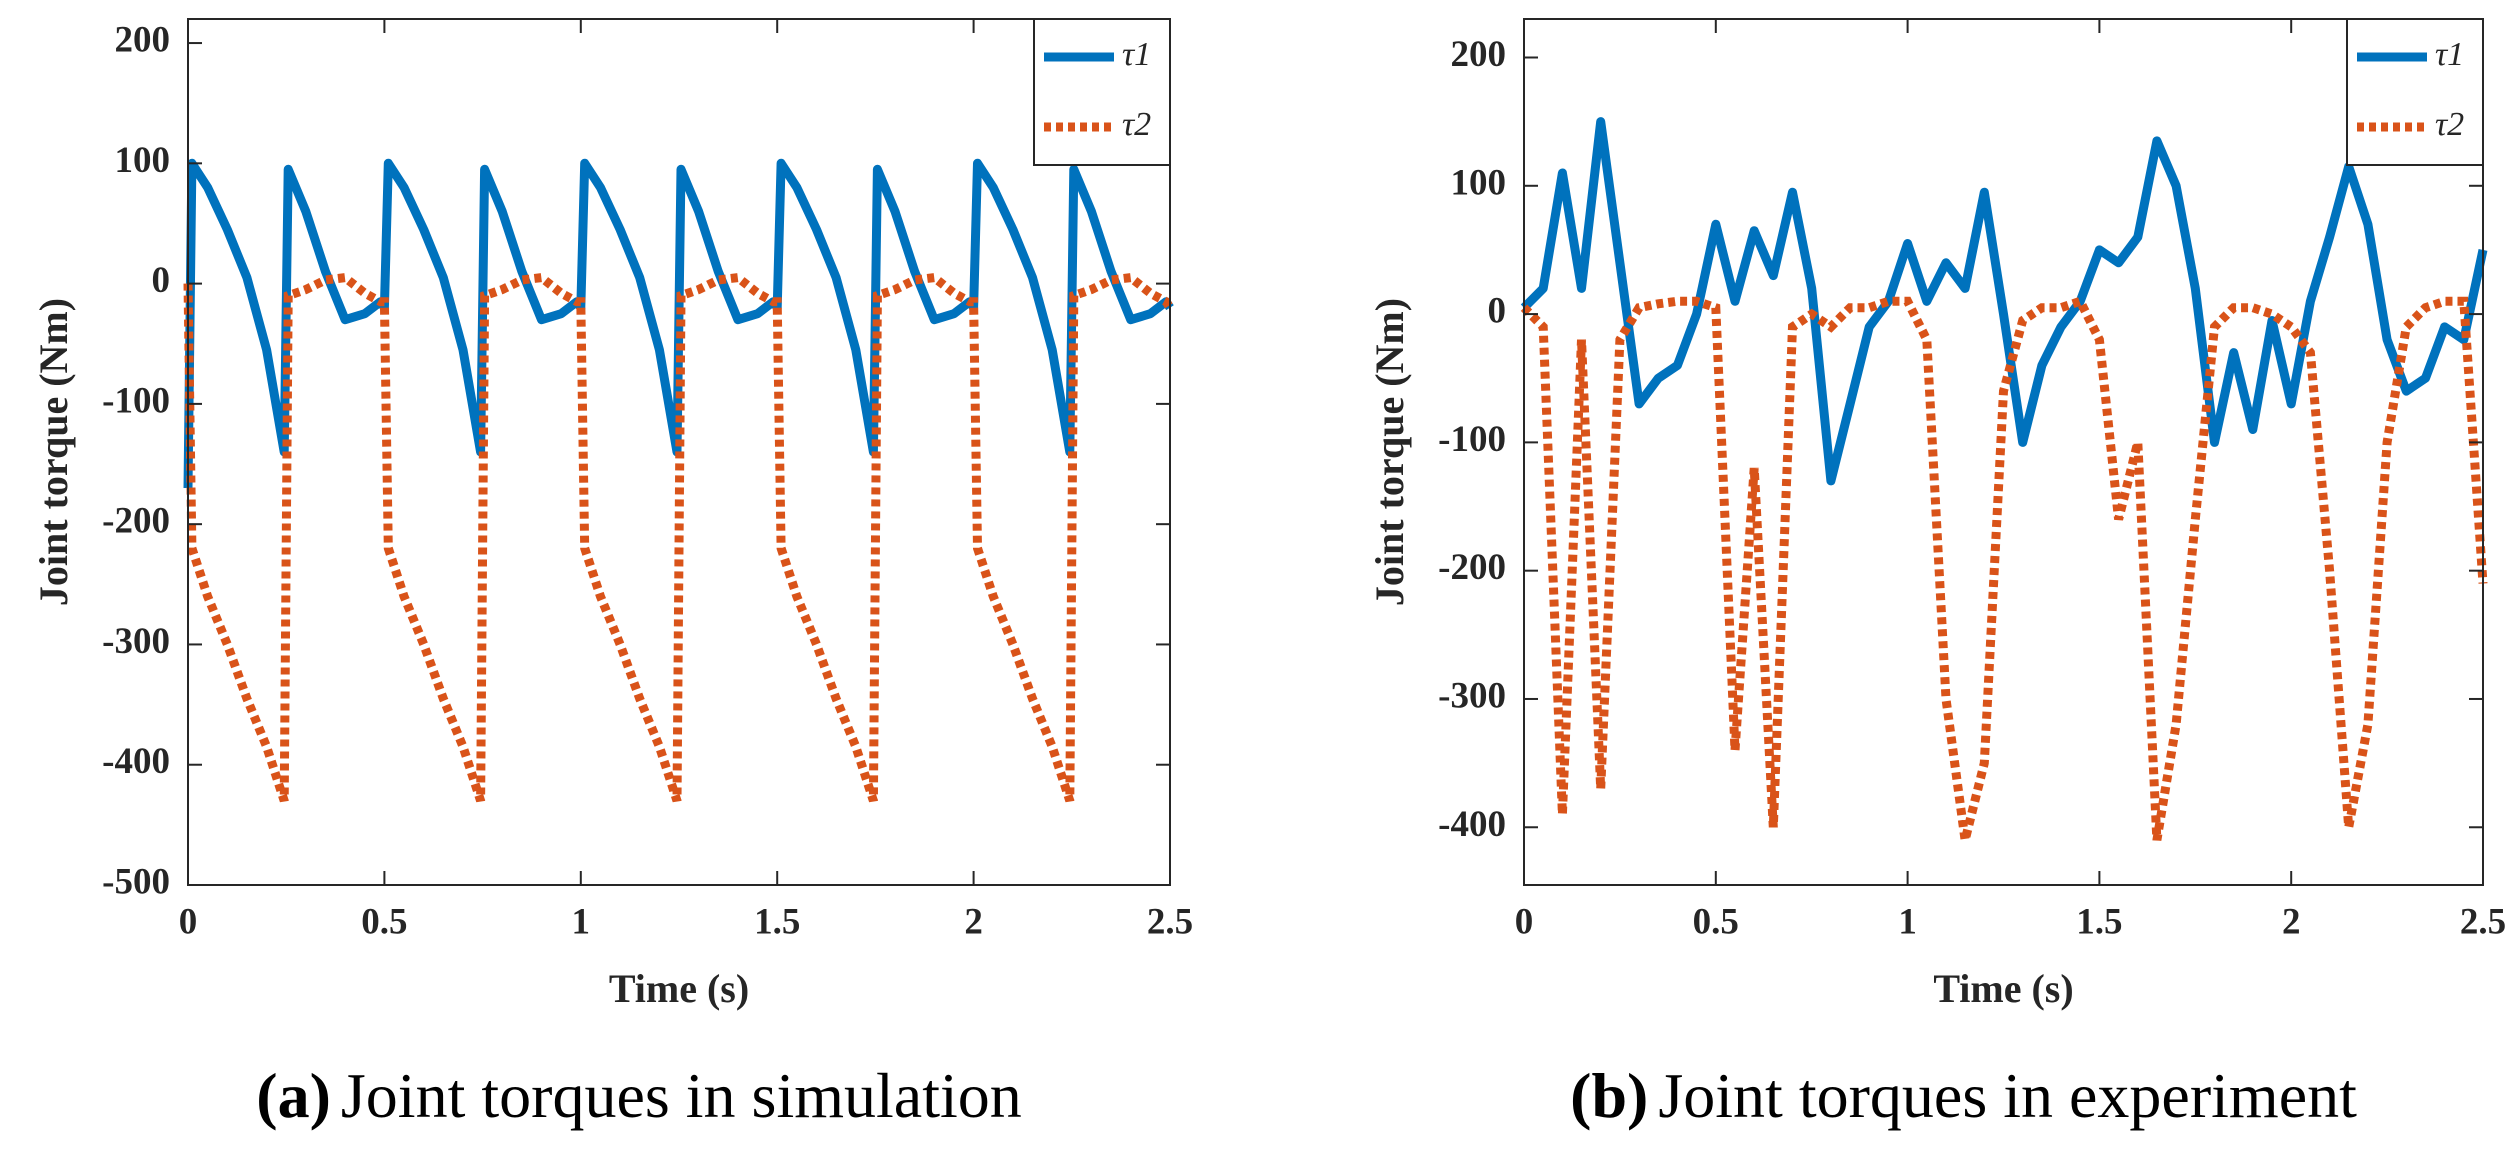 The image size is (2515, 1155). I want to click on caption-label: (a), so click(293, 1095).